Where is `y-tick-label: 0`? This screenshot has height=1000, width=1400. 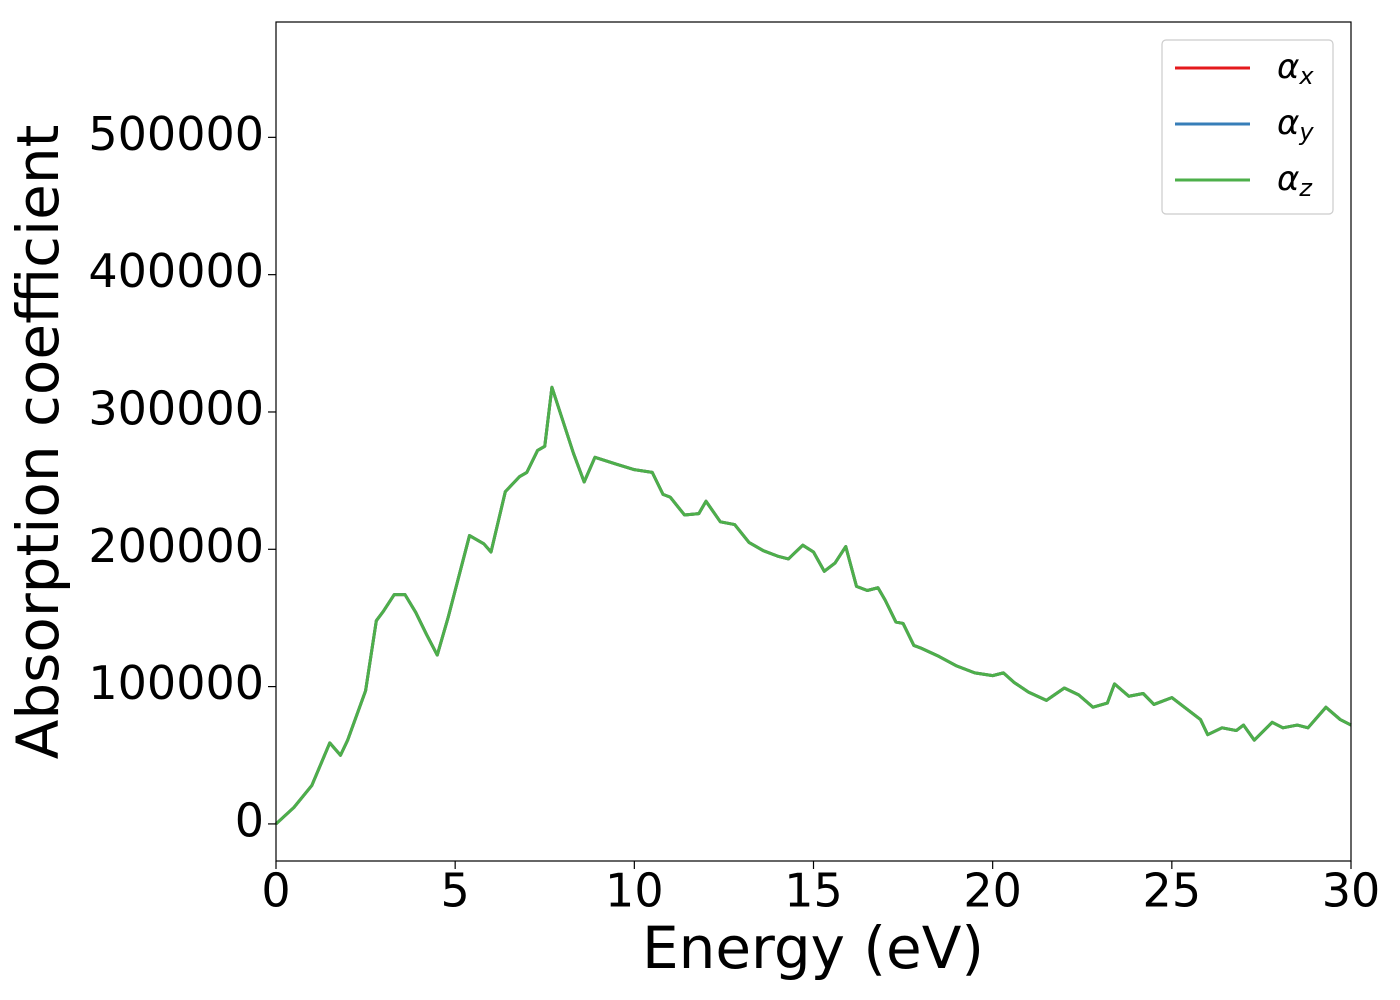 y-tick-label: 0 is located at coordinates (249, 820).